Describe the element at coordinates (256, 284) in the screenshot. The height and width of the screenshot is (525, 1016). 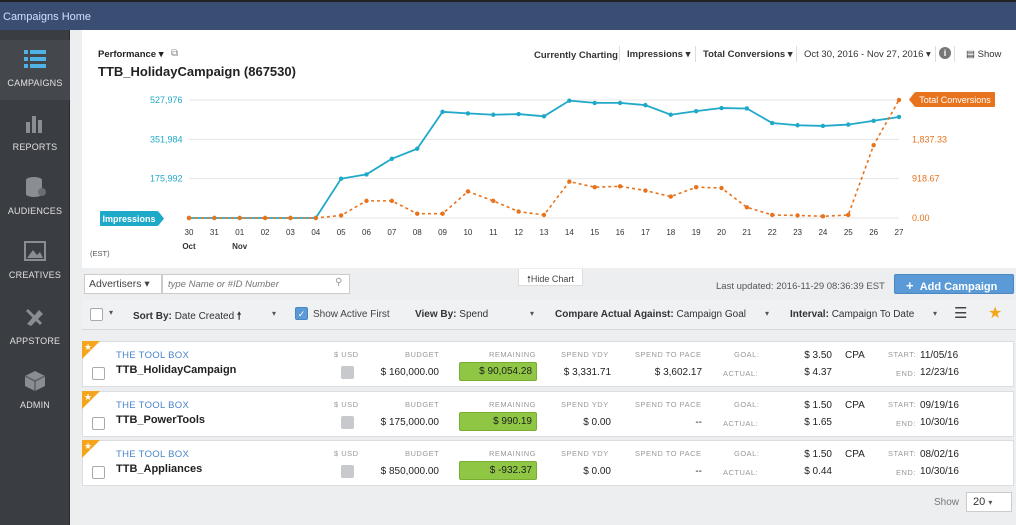
I see `search-input` at that location.